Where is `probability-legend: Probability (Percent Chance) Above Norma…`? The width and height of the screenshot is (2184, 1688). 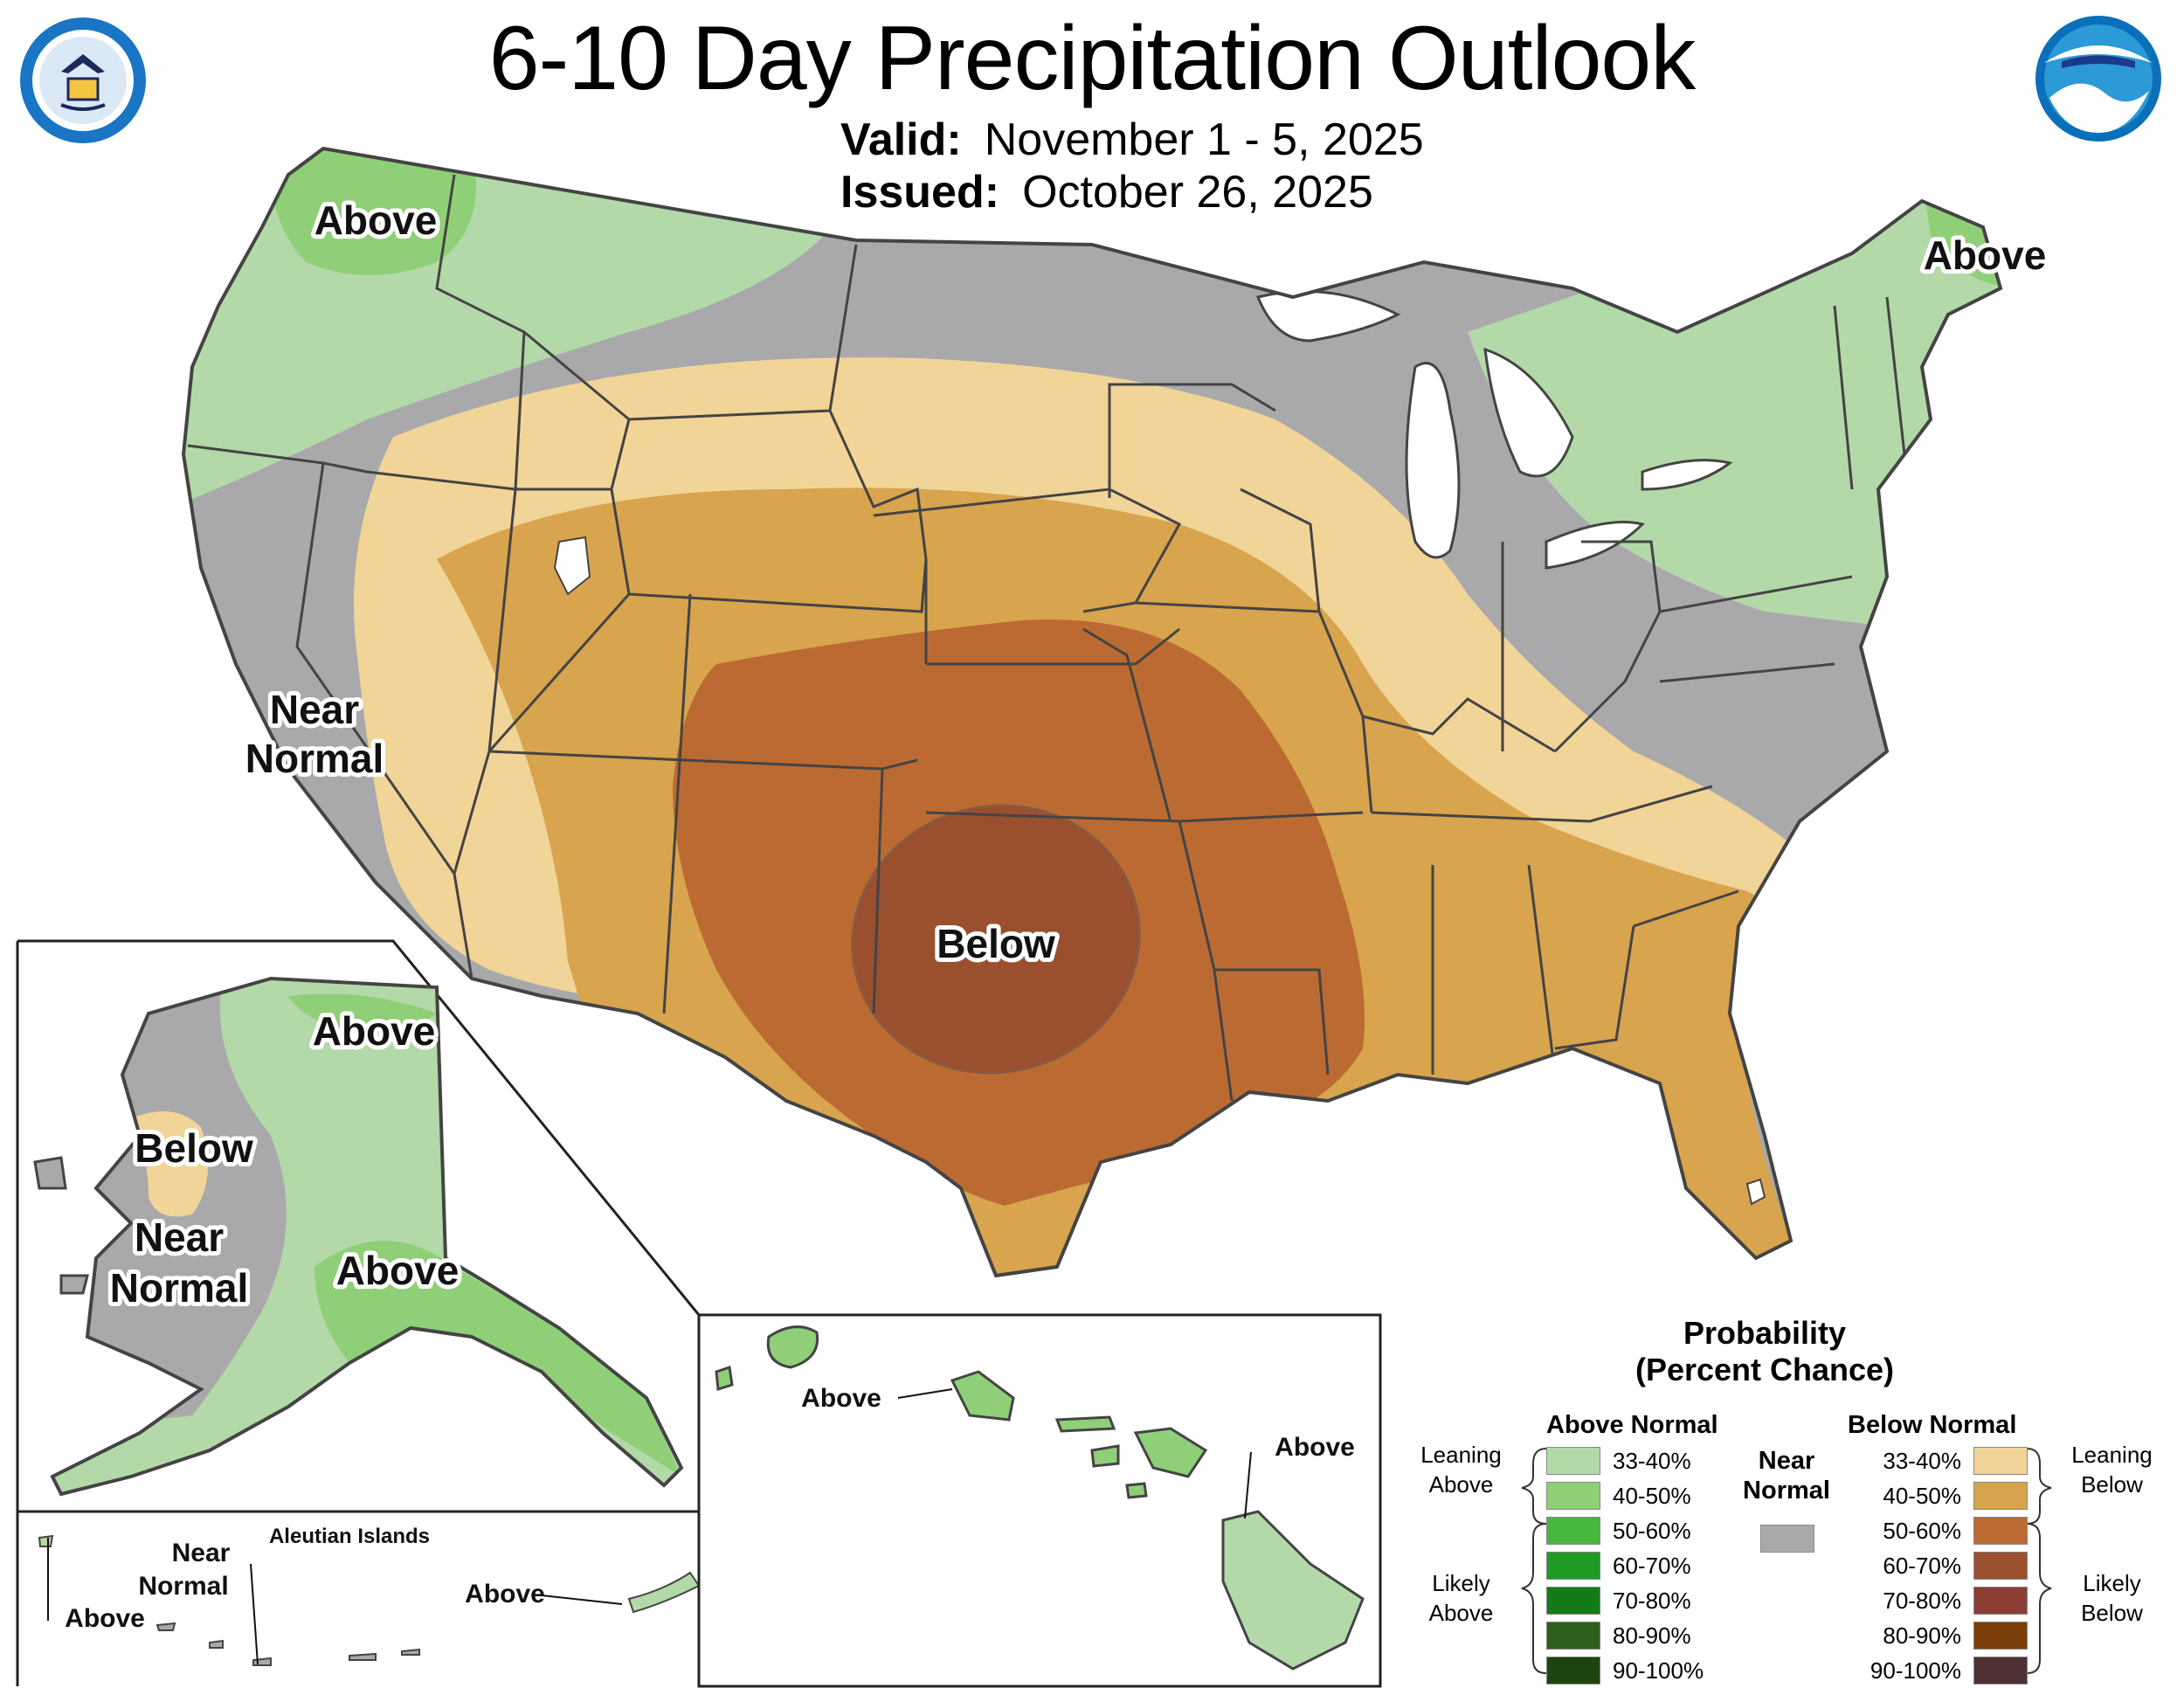
probability-legend: Probability (Percent Chance) Above Norma… is located at coordinates (1791, 1500).